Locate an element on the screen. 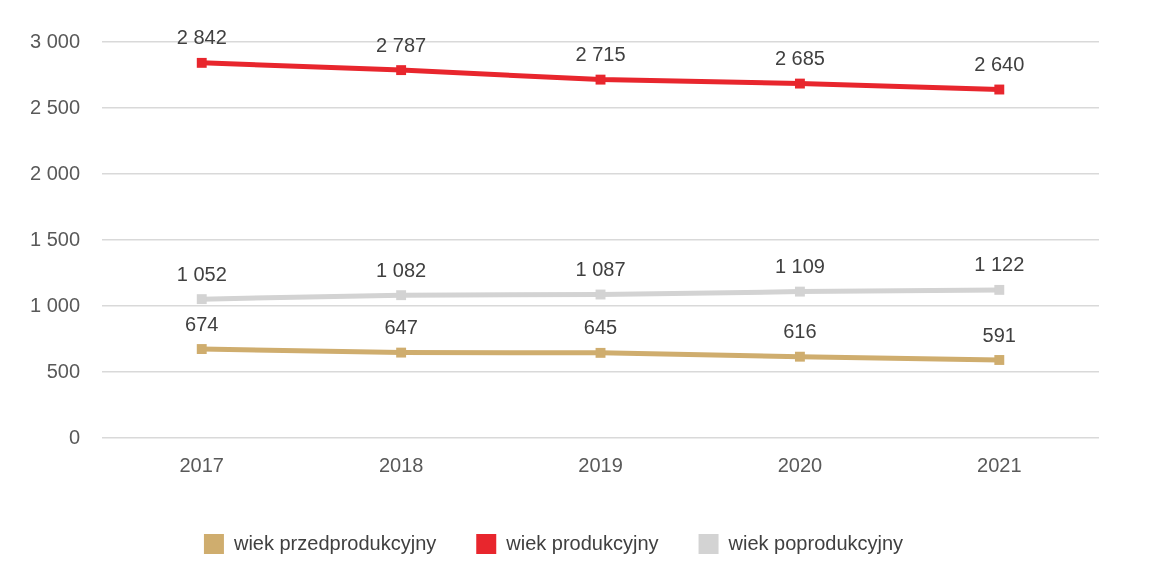  data-label: 616 is located at coordinates (800, 331).